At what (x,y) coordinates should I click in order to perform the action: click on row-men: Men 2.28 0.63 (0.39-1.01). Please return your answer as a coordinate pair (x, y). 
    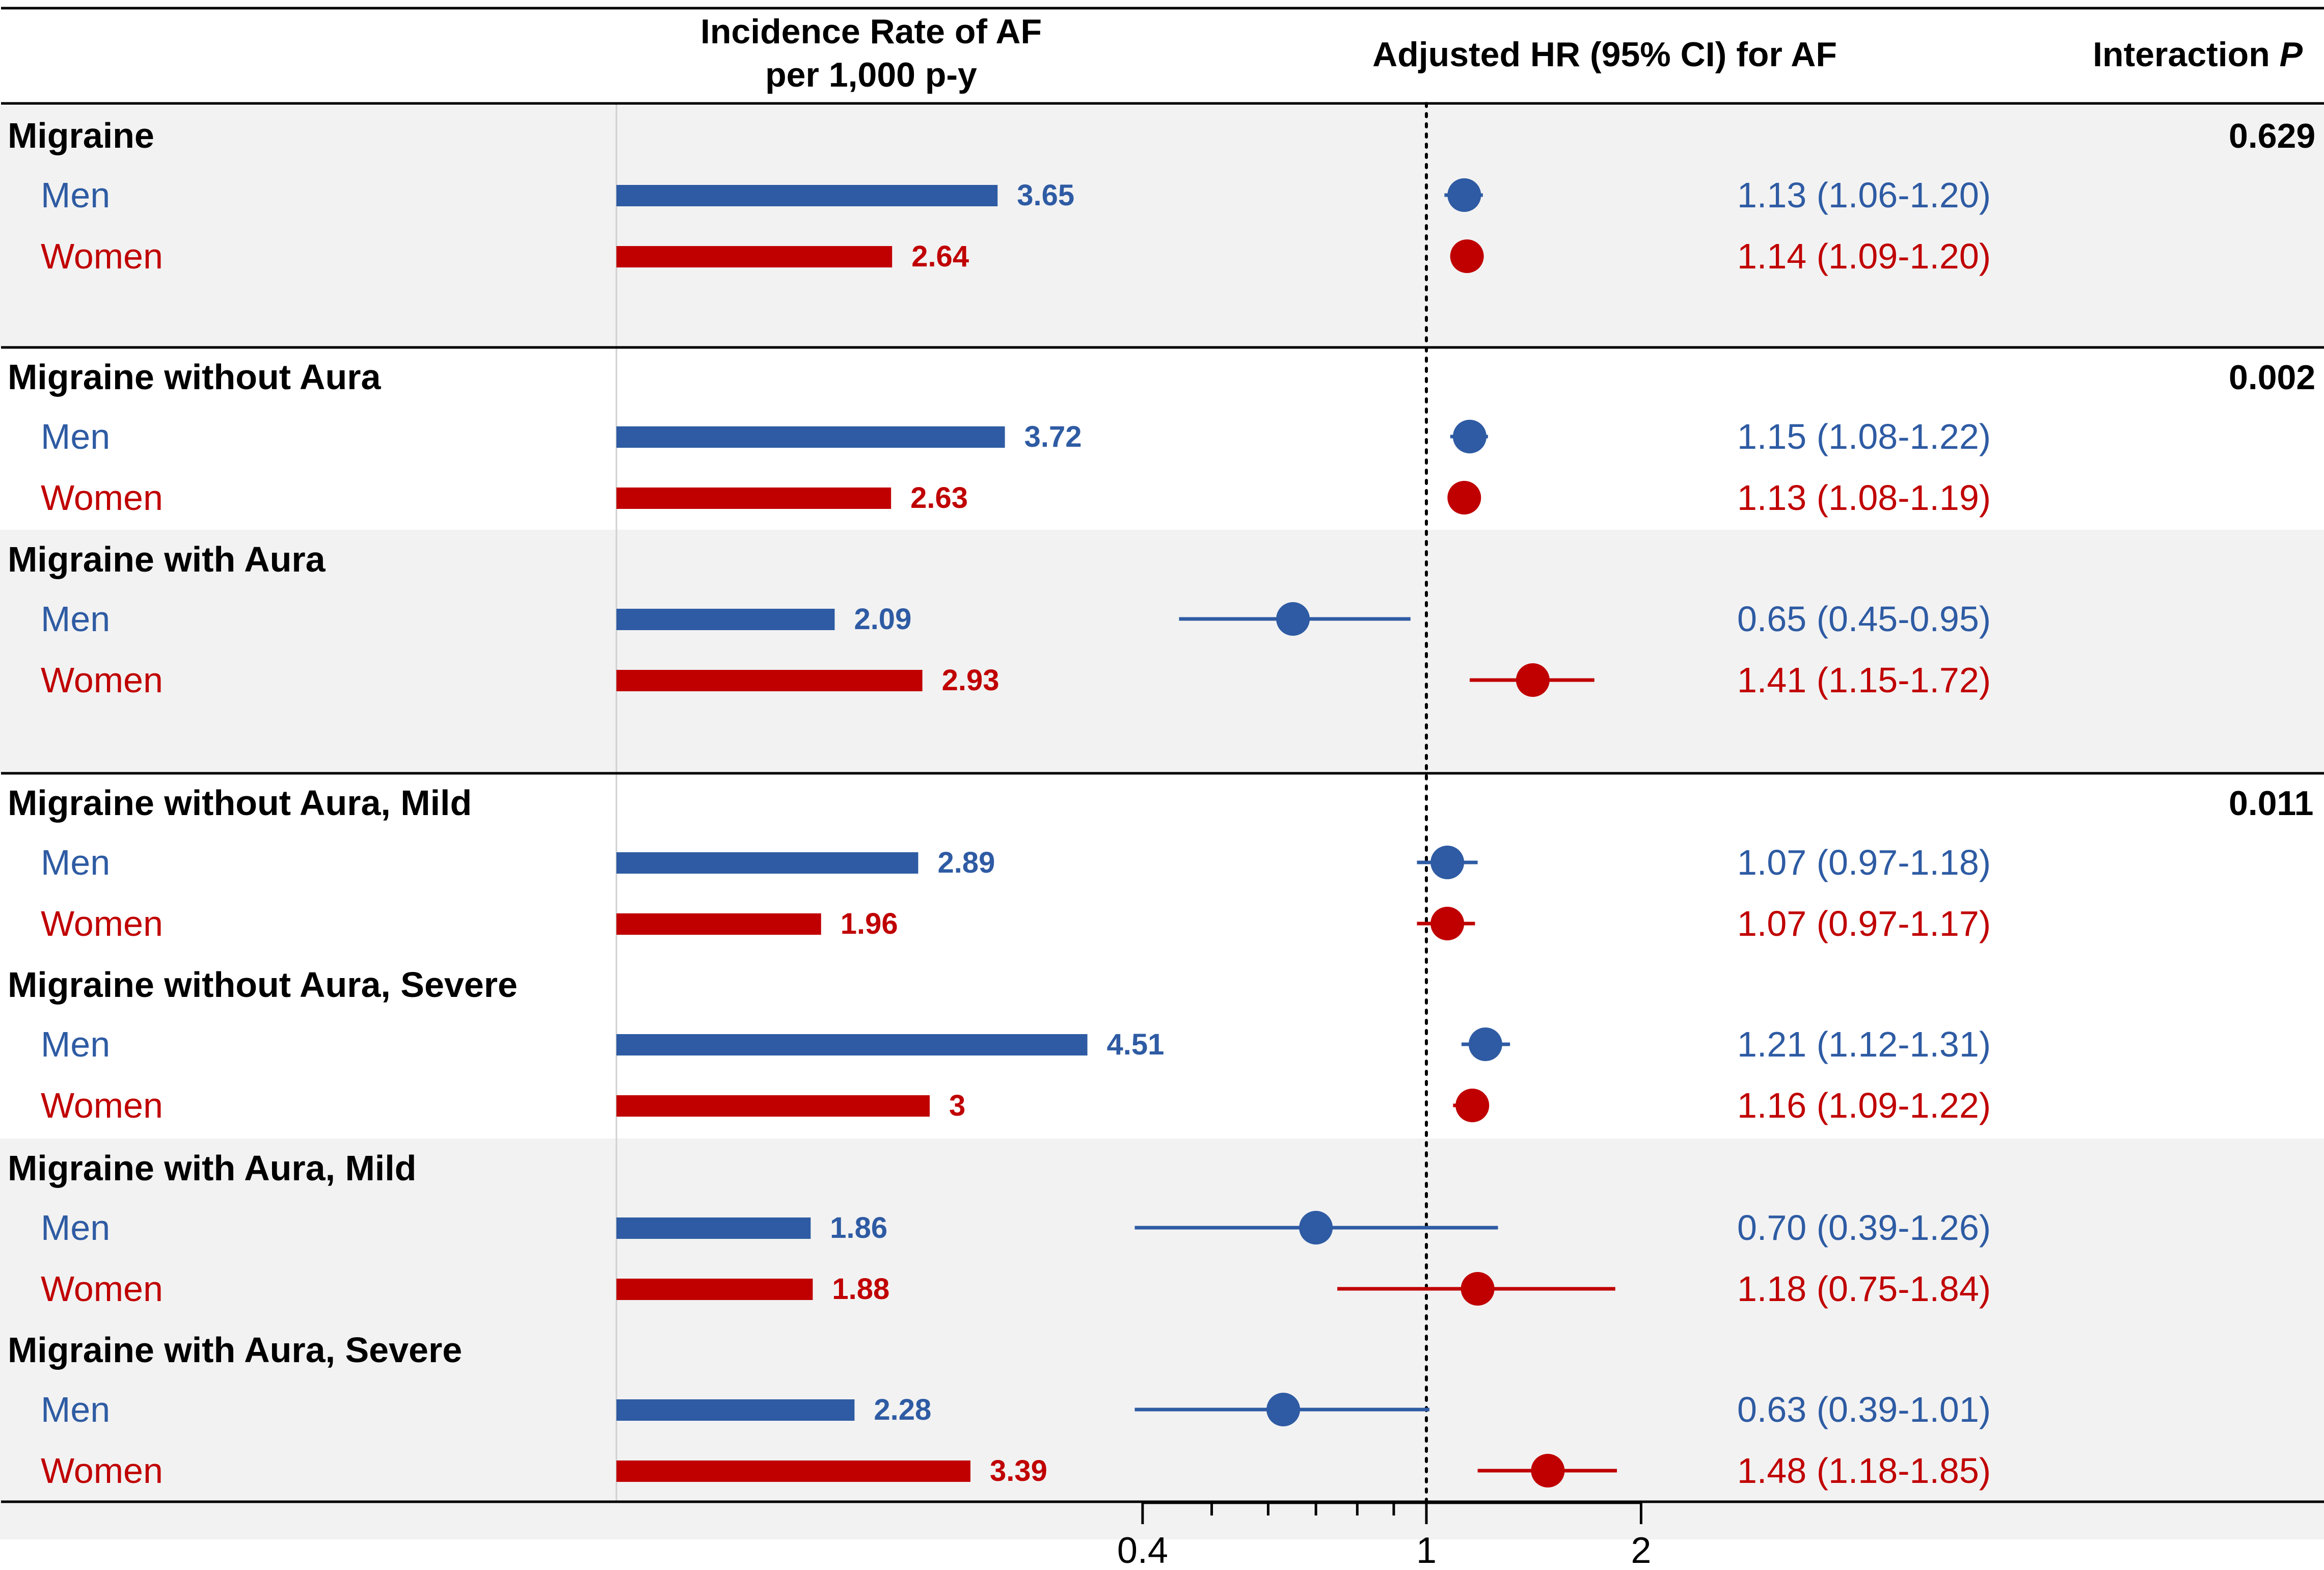
    Looking at the image, I should click on (1016, 1410).